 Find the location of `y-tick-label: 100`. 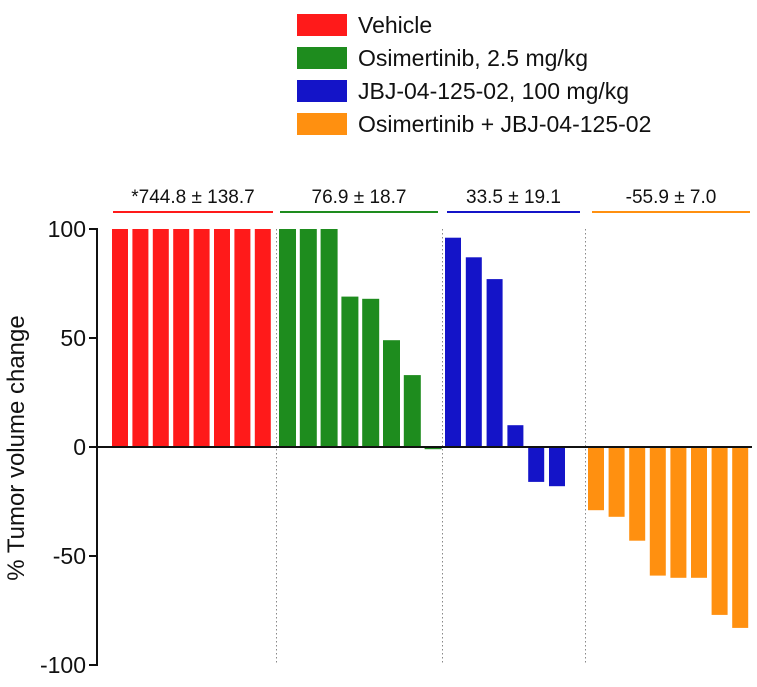

y-tick-label: 100 is located at coordinates (67, 229).